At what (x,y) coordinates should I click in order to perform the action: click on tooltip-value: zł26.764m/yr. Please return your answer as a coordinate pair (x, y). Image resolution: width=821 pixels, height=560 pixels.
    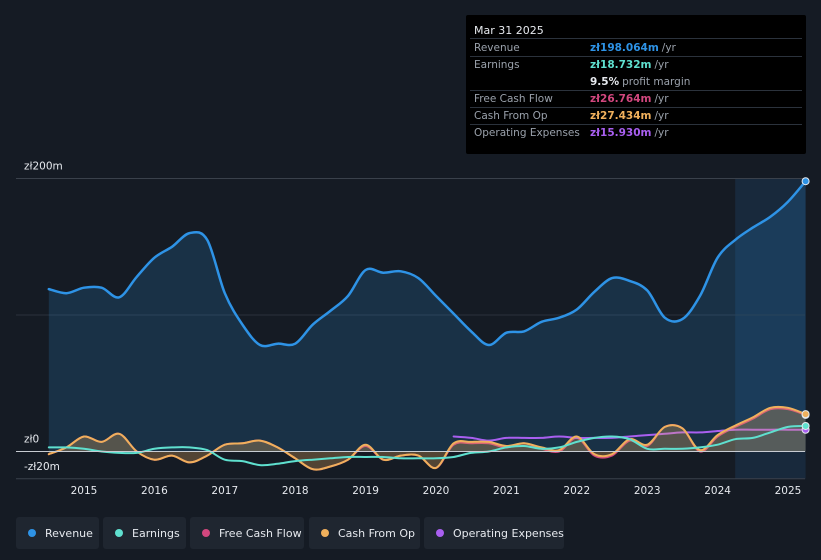
    Looking at the image, I should click on (629, 99).